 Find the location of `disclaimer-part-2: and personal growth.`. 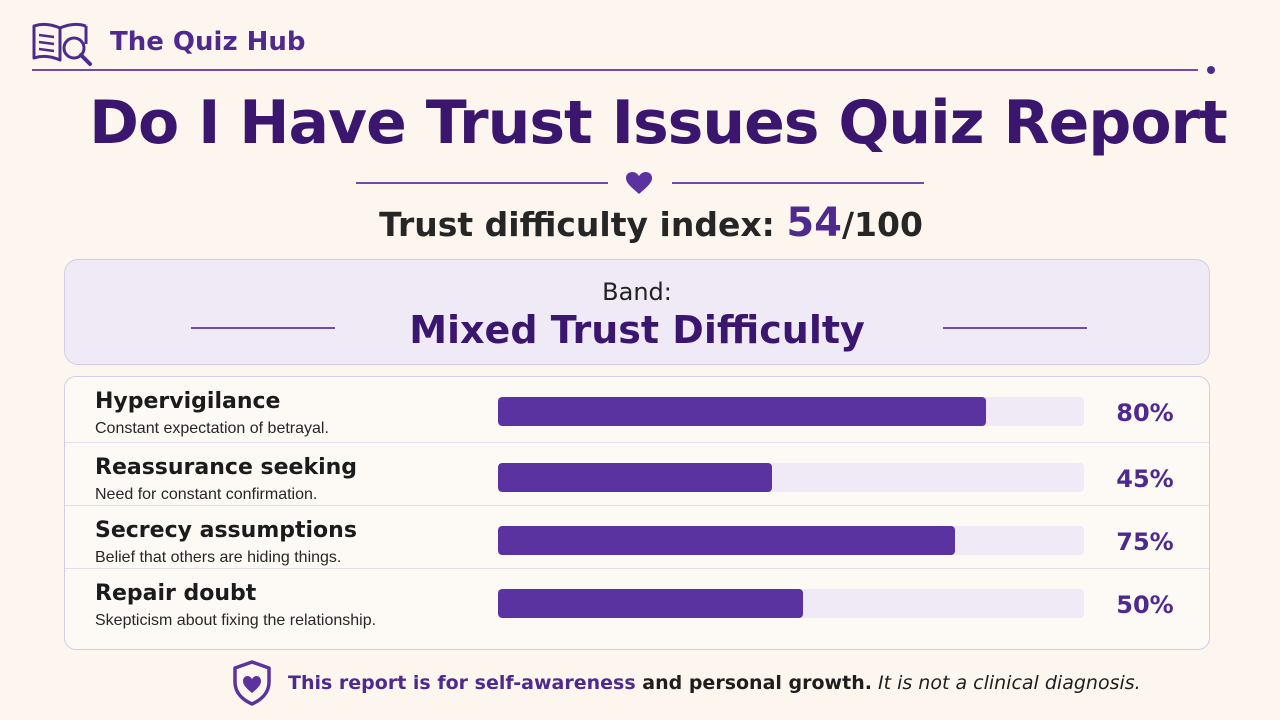

disclaimer-part-2: and personal growth. is located at coordinates (753, 683).